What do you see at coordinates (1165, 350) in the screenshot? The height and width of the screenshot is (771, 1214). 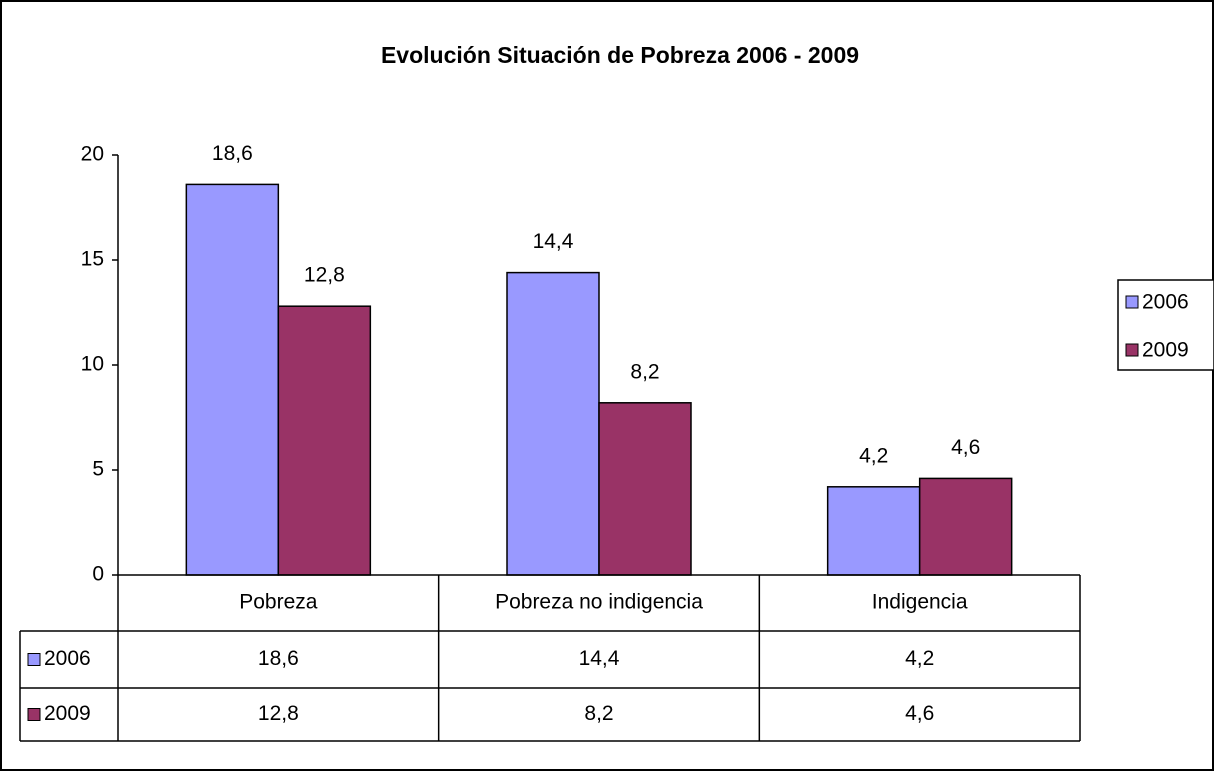 I see `legend-label: 2009` at bounding box center [1165, 350].